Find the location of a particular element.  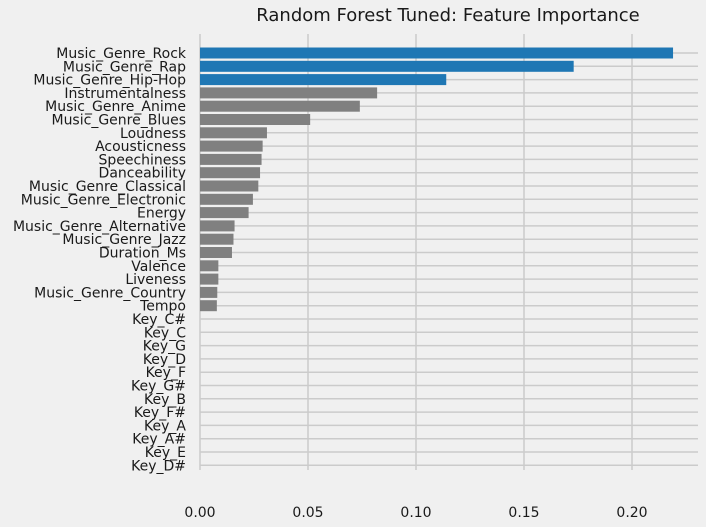

x-tick-labels: 0.00 0.05 0.10 0.15 0.20 is located at coordinates (415, 513).